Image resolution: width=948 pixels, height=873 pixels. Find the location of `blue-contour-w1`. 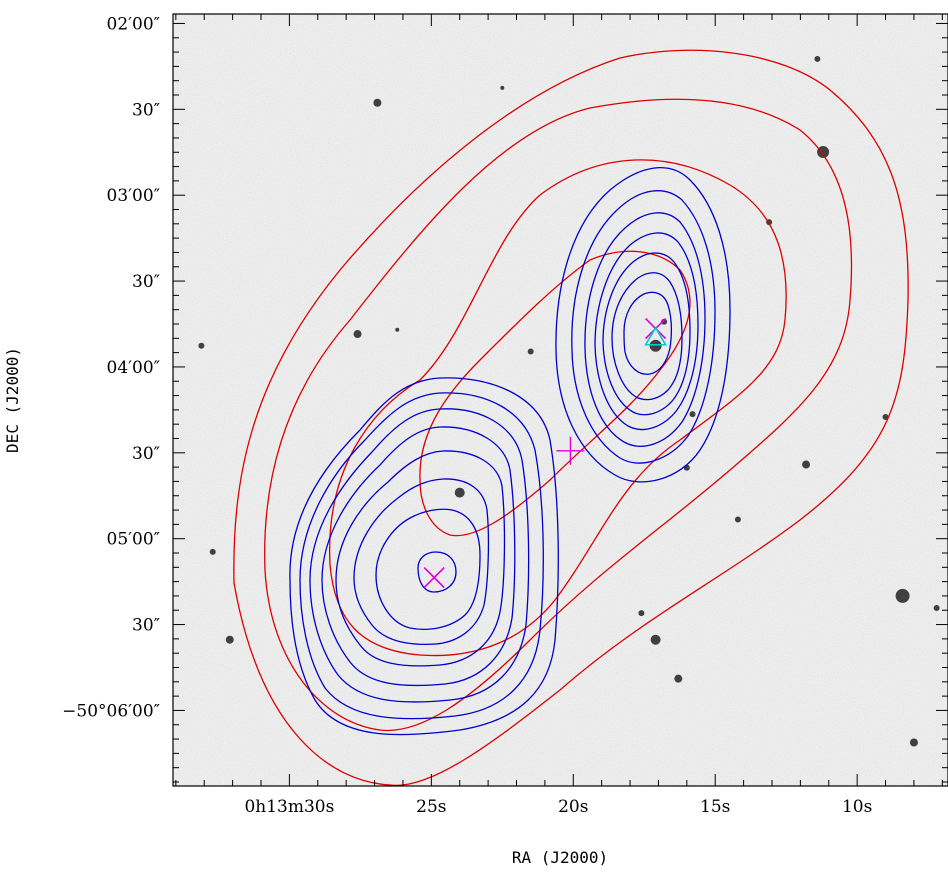

blue-contour-w1 is located at coordinates (424, 556).